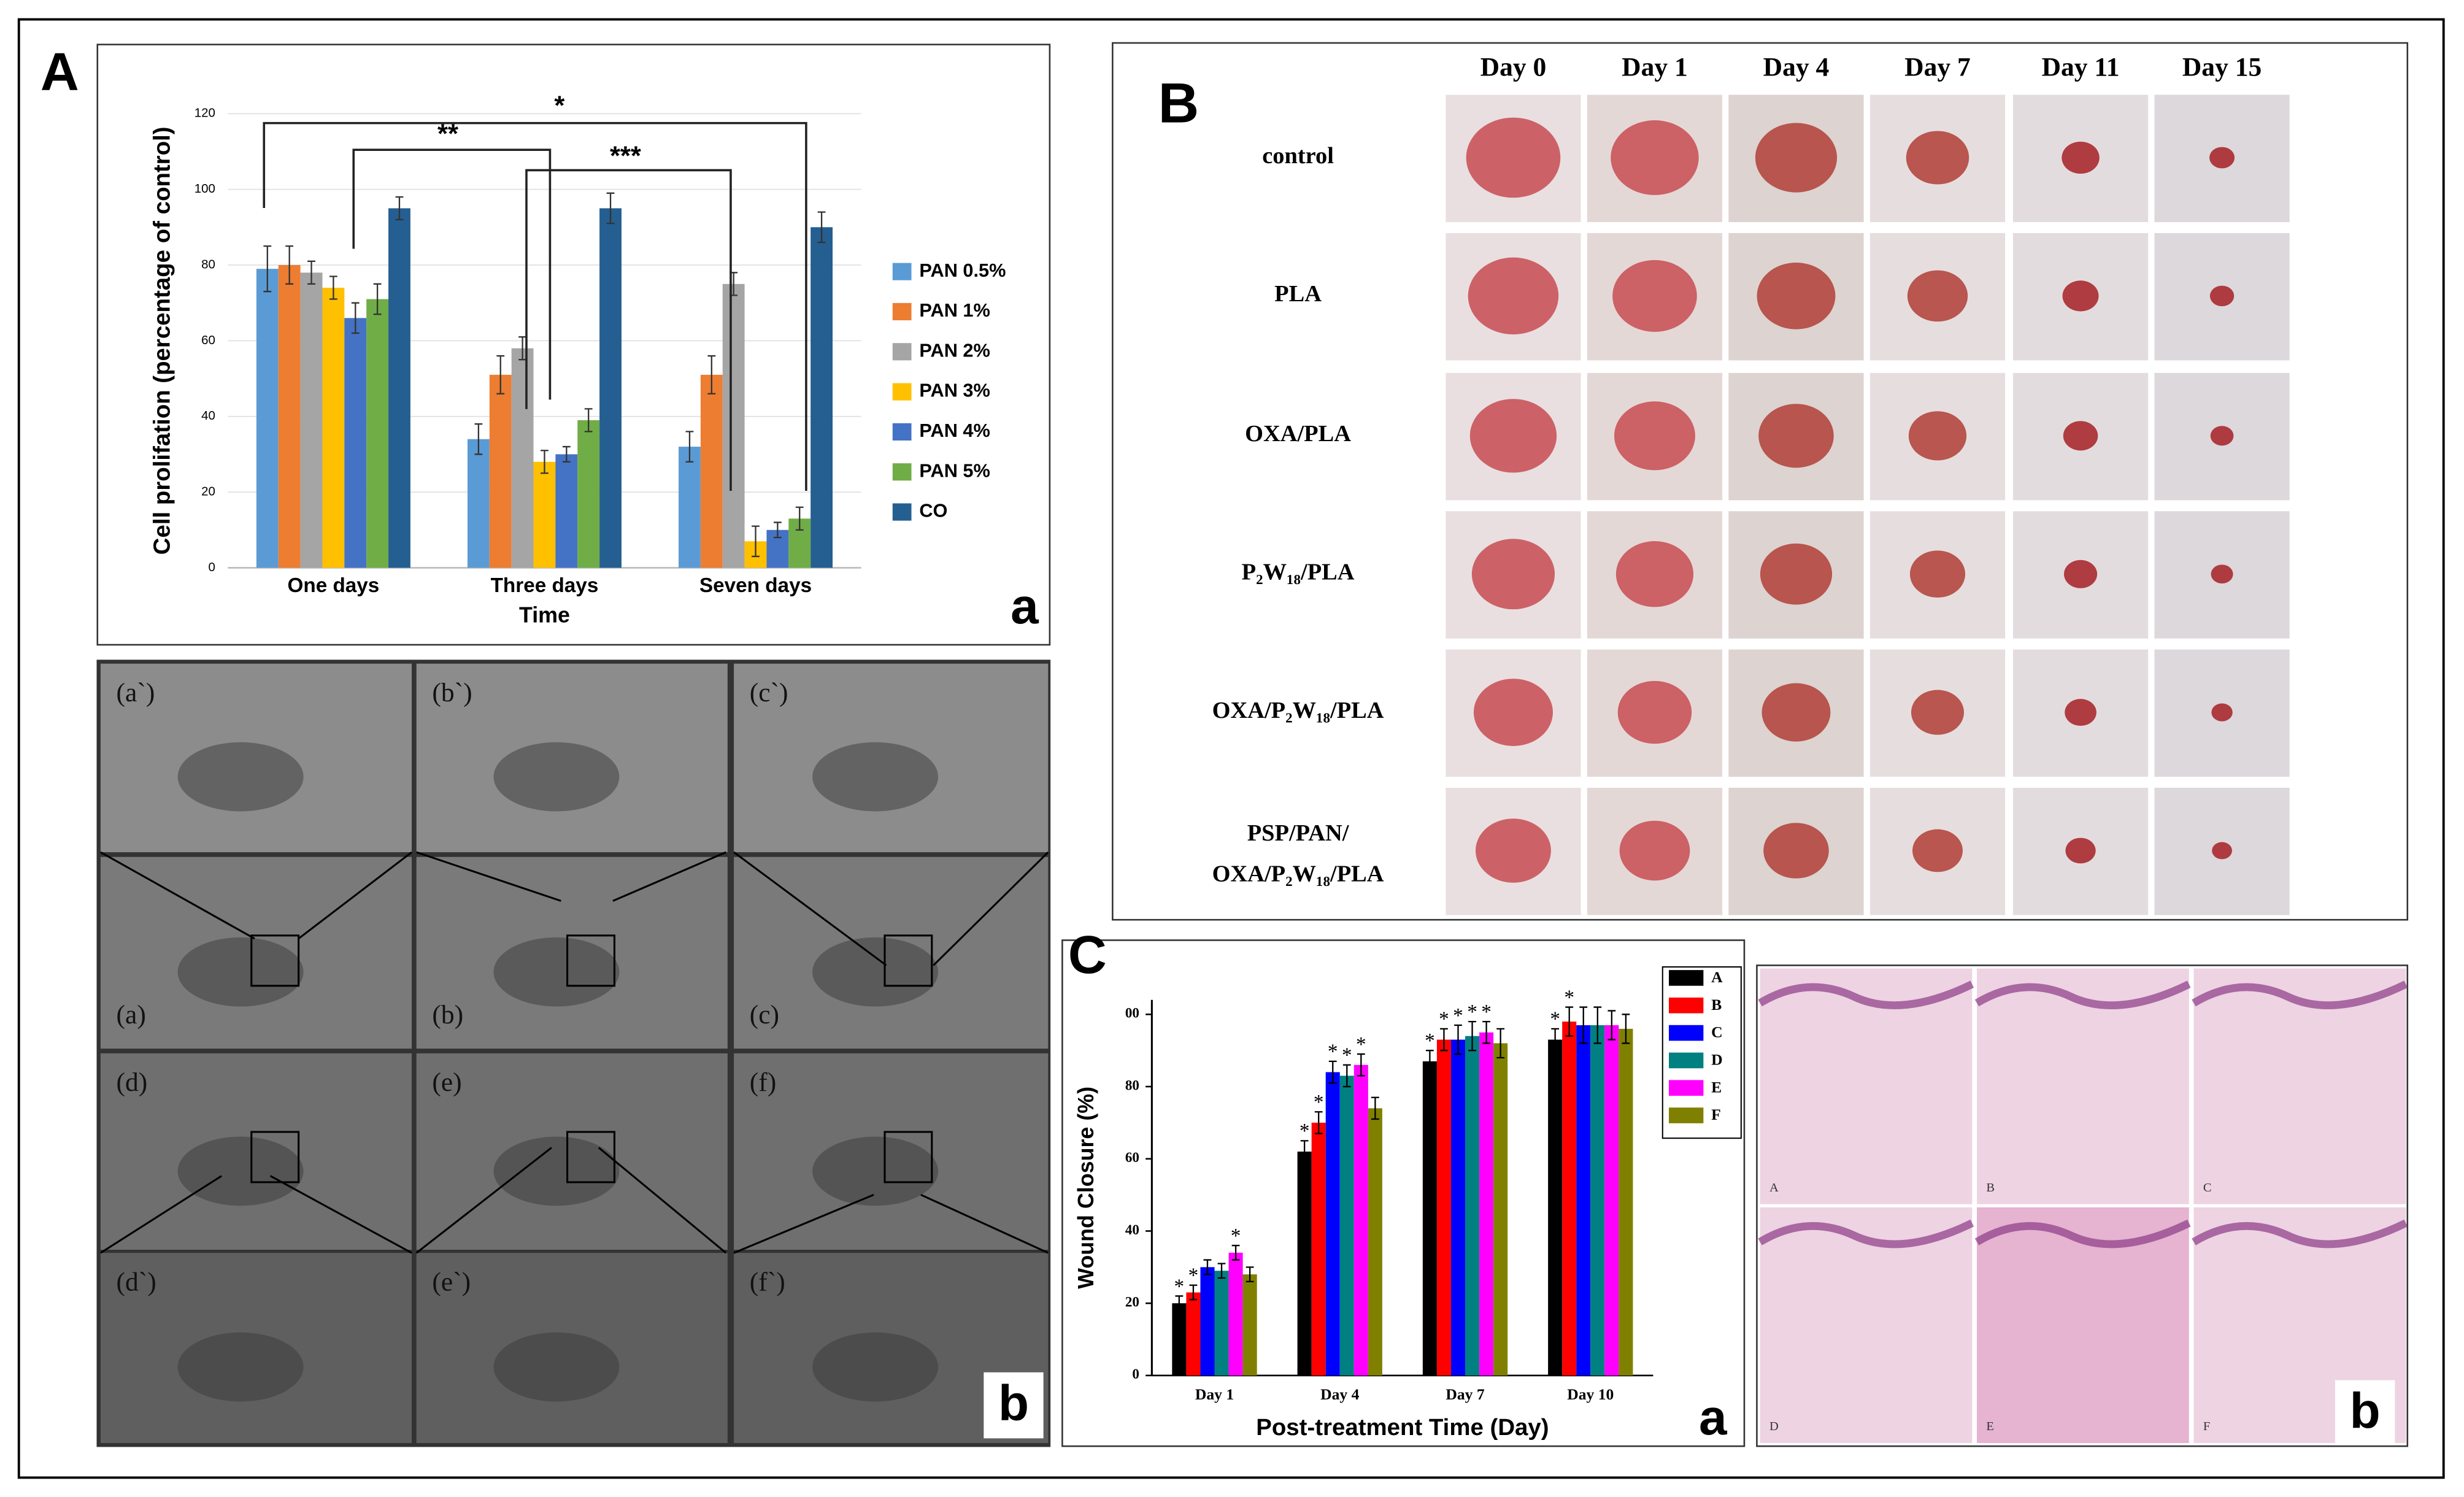 The height and width of the screenshot is (1497, 2464). I want to click on histology-label: F, so click(2206, 1427).